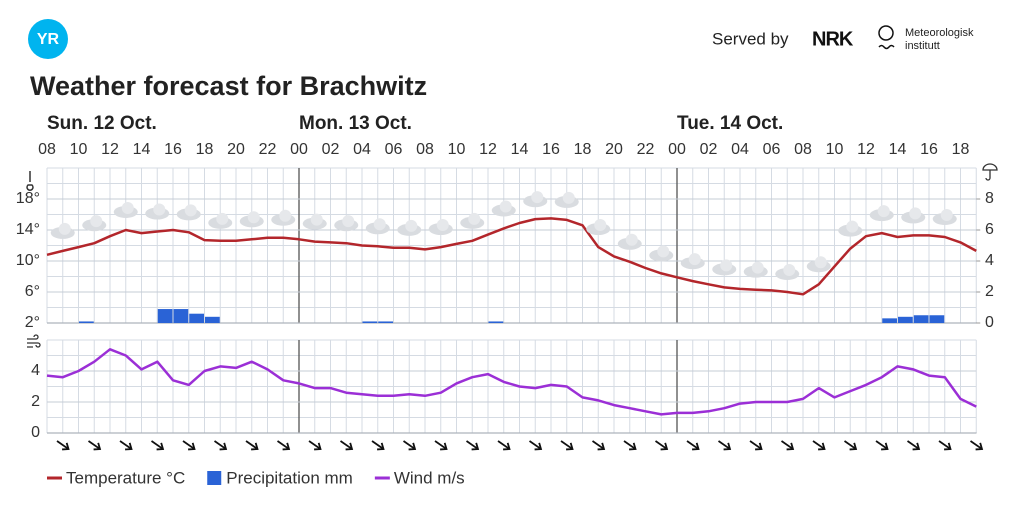 The height and width of the screenshot is (506, 1024). Describe the element at coordinates (583, 149) in the screenshot. I see `x-tick-label: 18` at that location.